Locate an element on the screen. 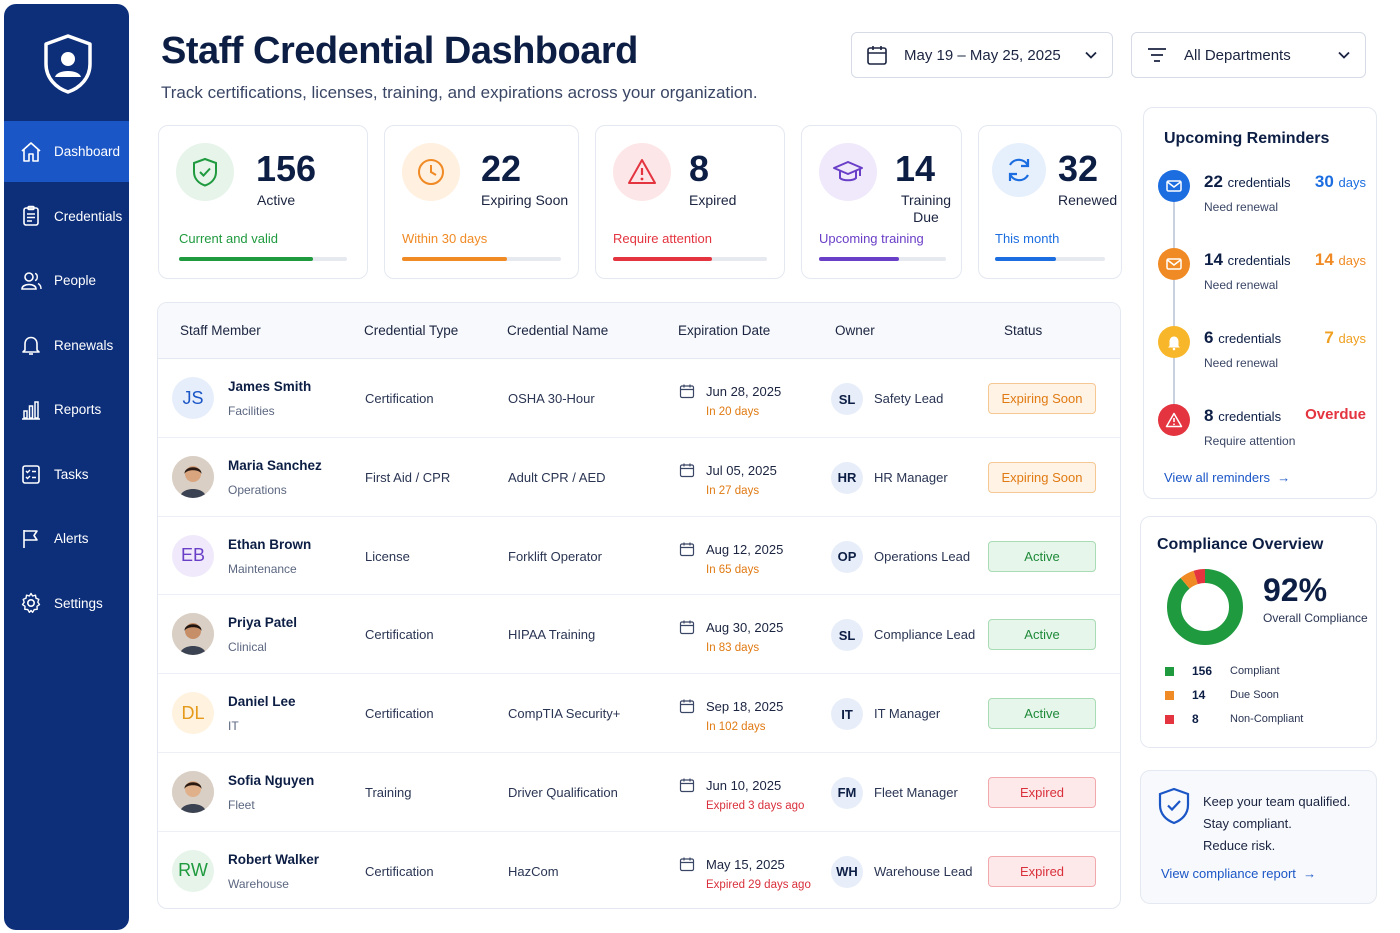 This screenshot has width=1400, height=933. reminder-days: 14 days is located at coordinates (1340, 259).